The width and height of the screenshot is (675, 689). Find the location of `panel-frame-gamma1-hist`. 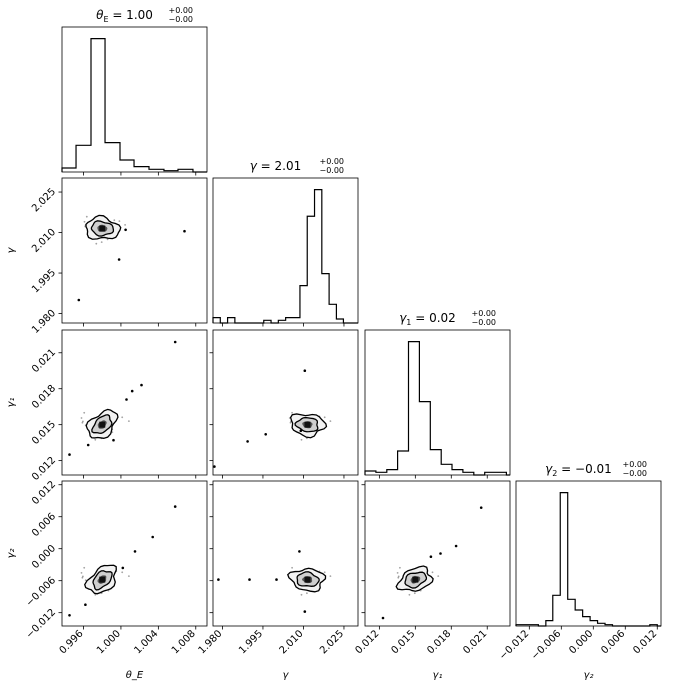

panel-frame-gamma1-hist is located at coordinates (437, 402).